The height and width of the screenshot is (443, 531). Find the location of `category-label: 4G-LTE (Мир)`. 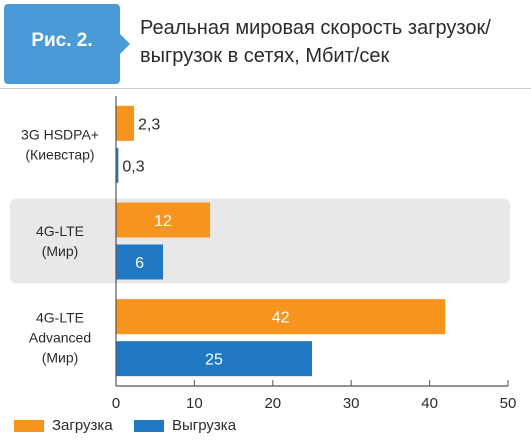

category-label: 4G-LTE (Мир) is located at coordinates (60, 241).